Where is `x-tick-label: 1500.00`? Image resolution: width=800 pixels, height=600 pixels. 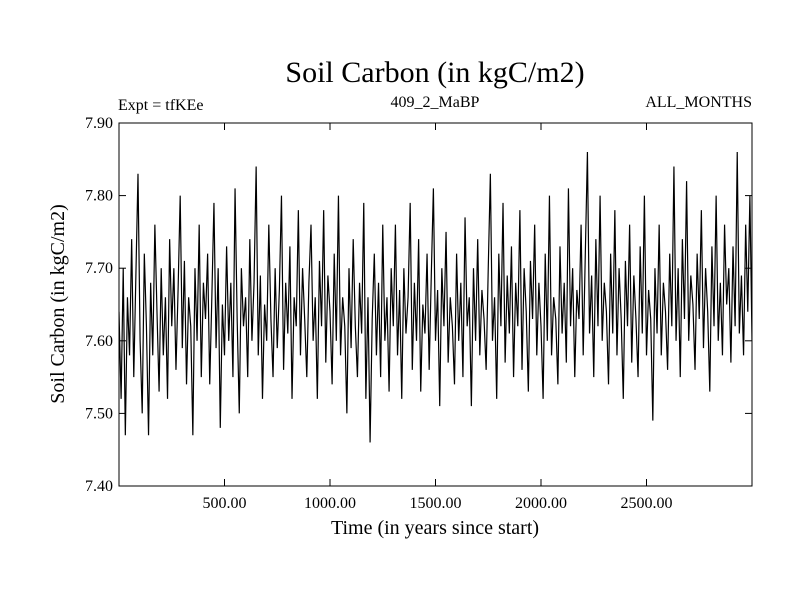
x-tick-label: 1500.00 is located at coordinates (436, 503).